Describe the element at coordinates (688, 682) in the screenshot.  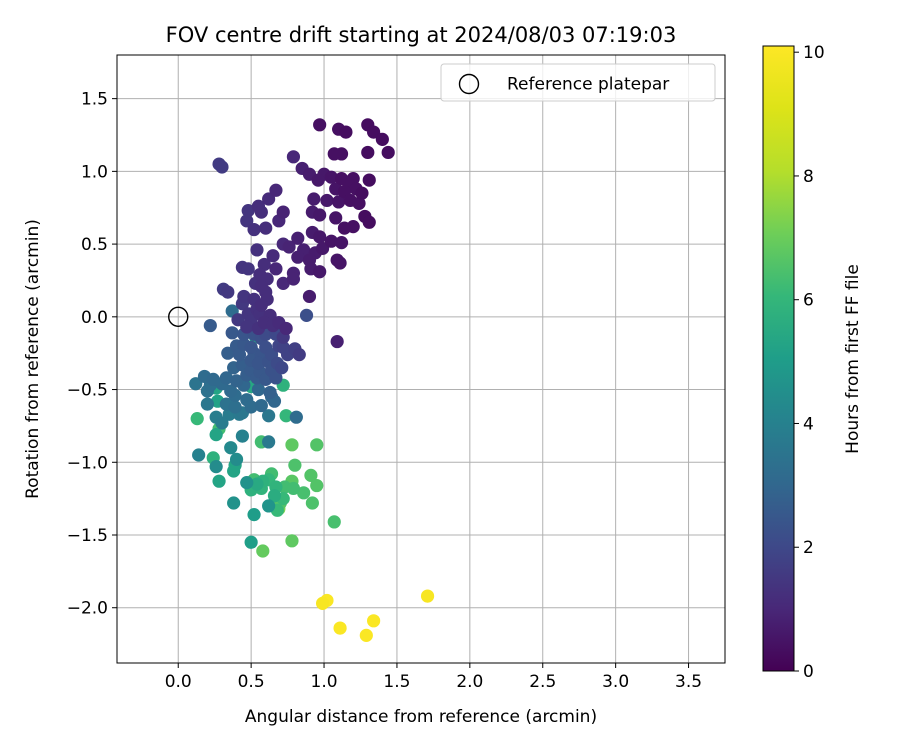
I see `x-tick-label: 3.5` at that location.